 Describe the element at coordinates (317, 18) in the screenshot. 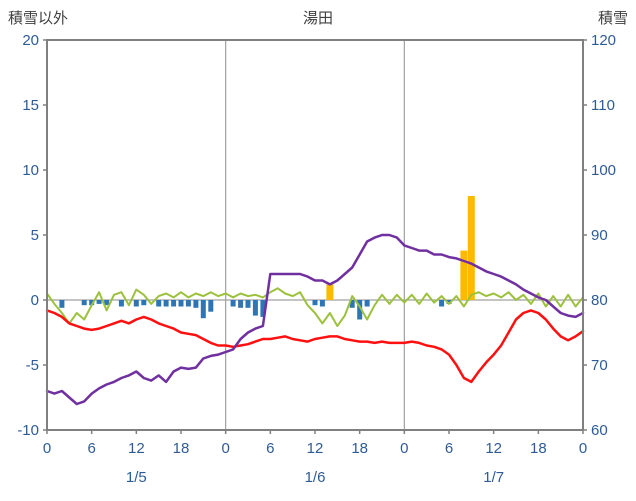

I see `chart-title: 湯田` at that location.